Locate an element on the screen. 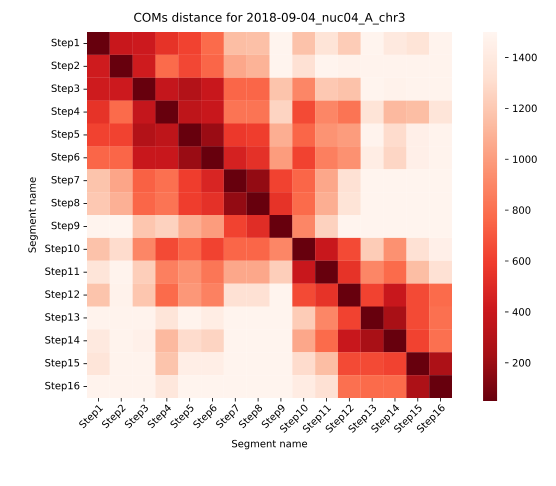 This screenshot has height=486, width=556. y-tick-label: Step8 is located at coordinates (66, 203).